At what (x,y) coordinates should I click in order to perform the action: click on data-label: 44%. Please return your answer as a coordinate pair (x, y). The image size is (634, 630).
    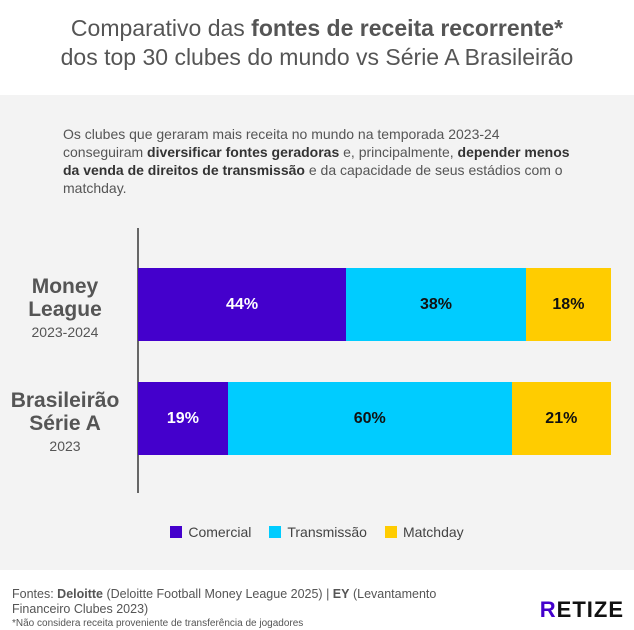
    Looking at the image, I should click on (242, 304).